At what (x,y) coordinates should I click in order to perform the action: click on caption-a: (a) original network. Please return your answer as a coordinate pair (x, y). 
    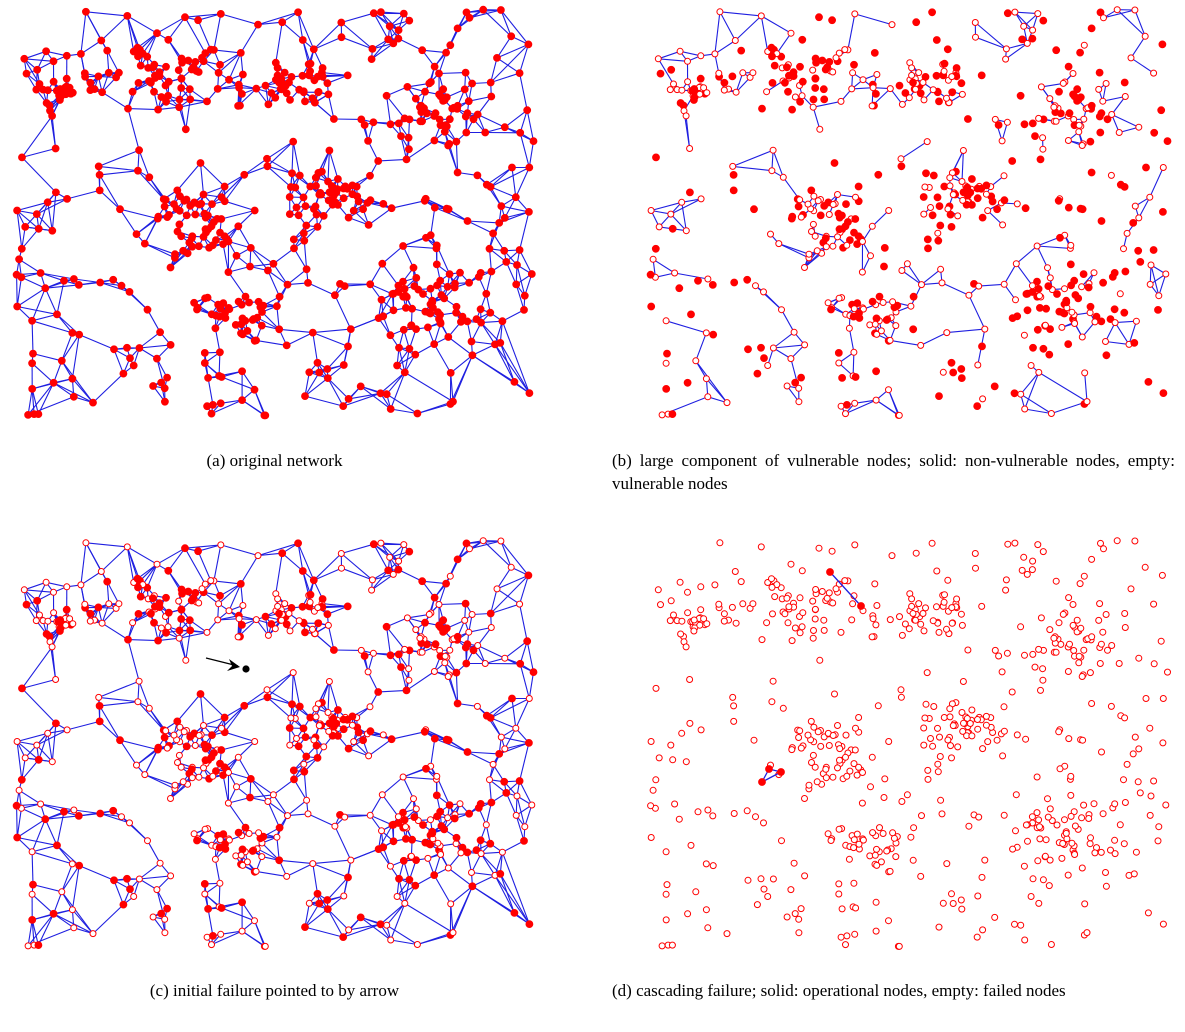
    Looking at the image, I should click on (274, 460).